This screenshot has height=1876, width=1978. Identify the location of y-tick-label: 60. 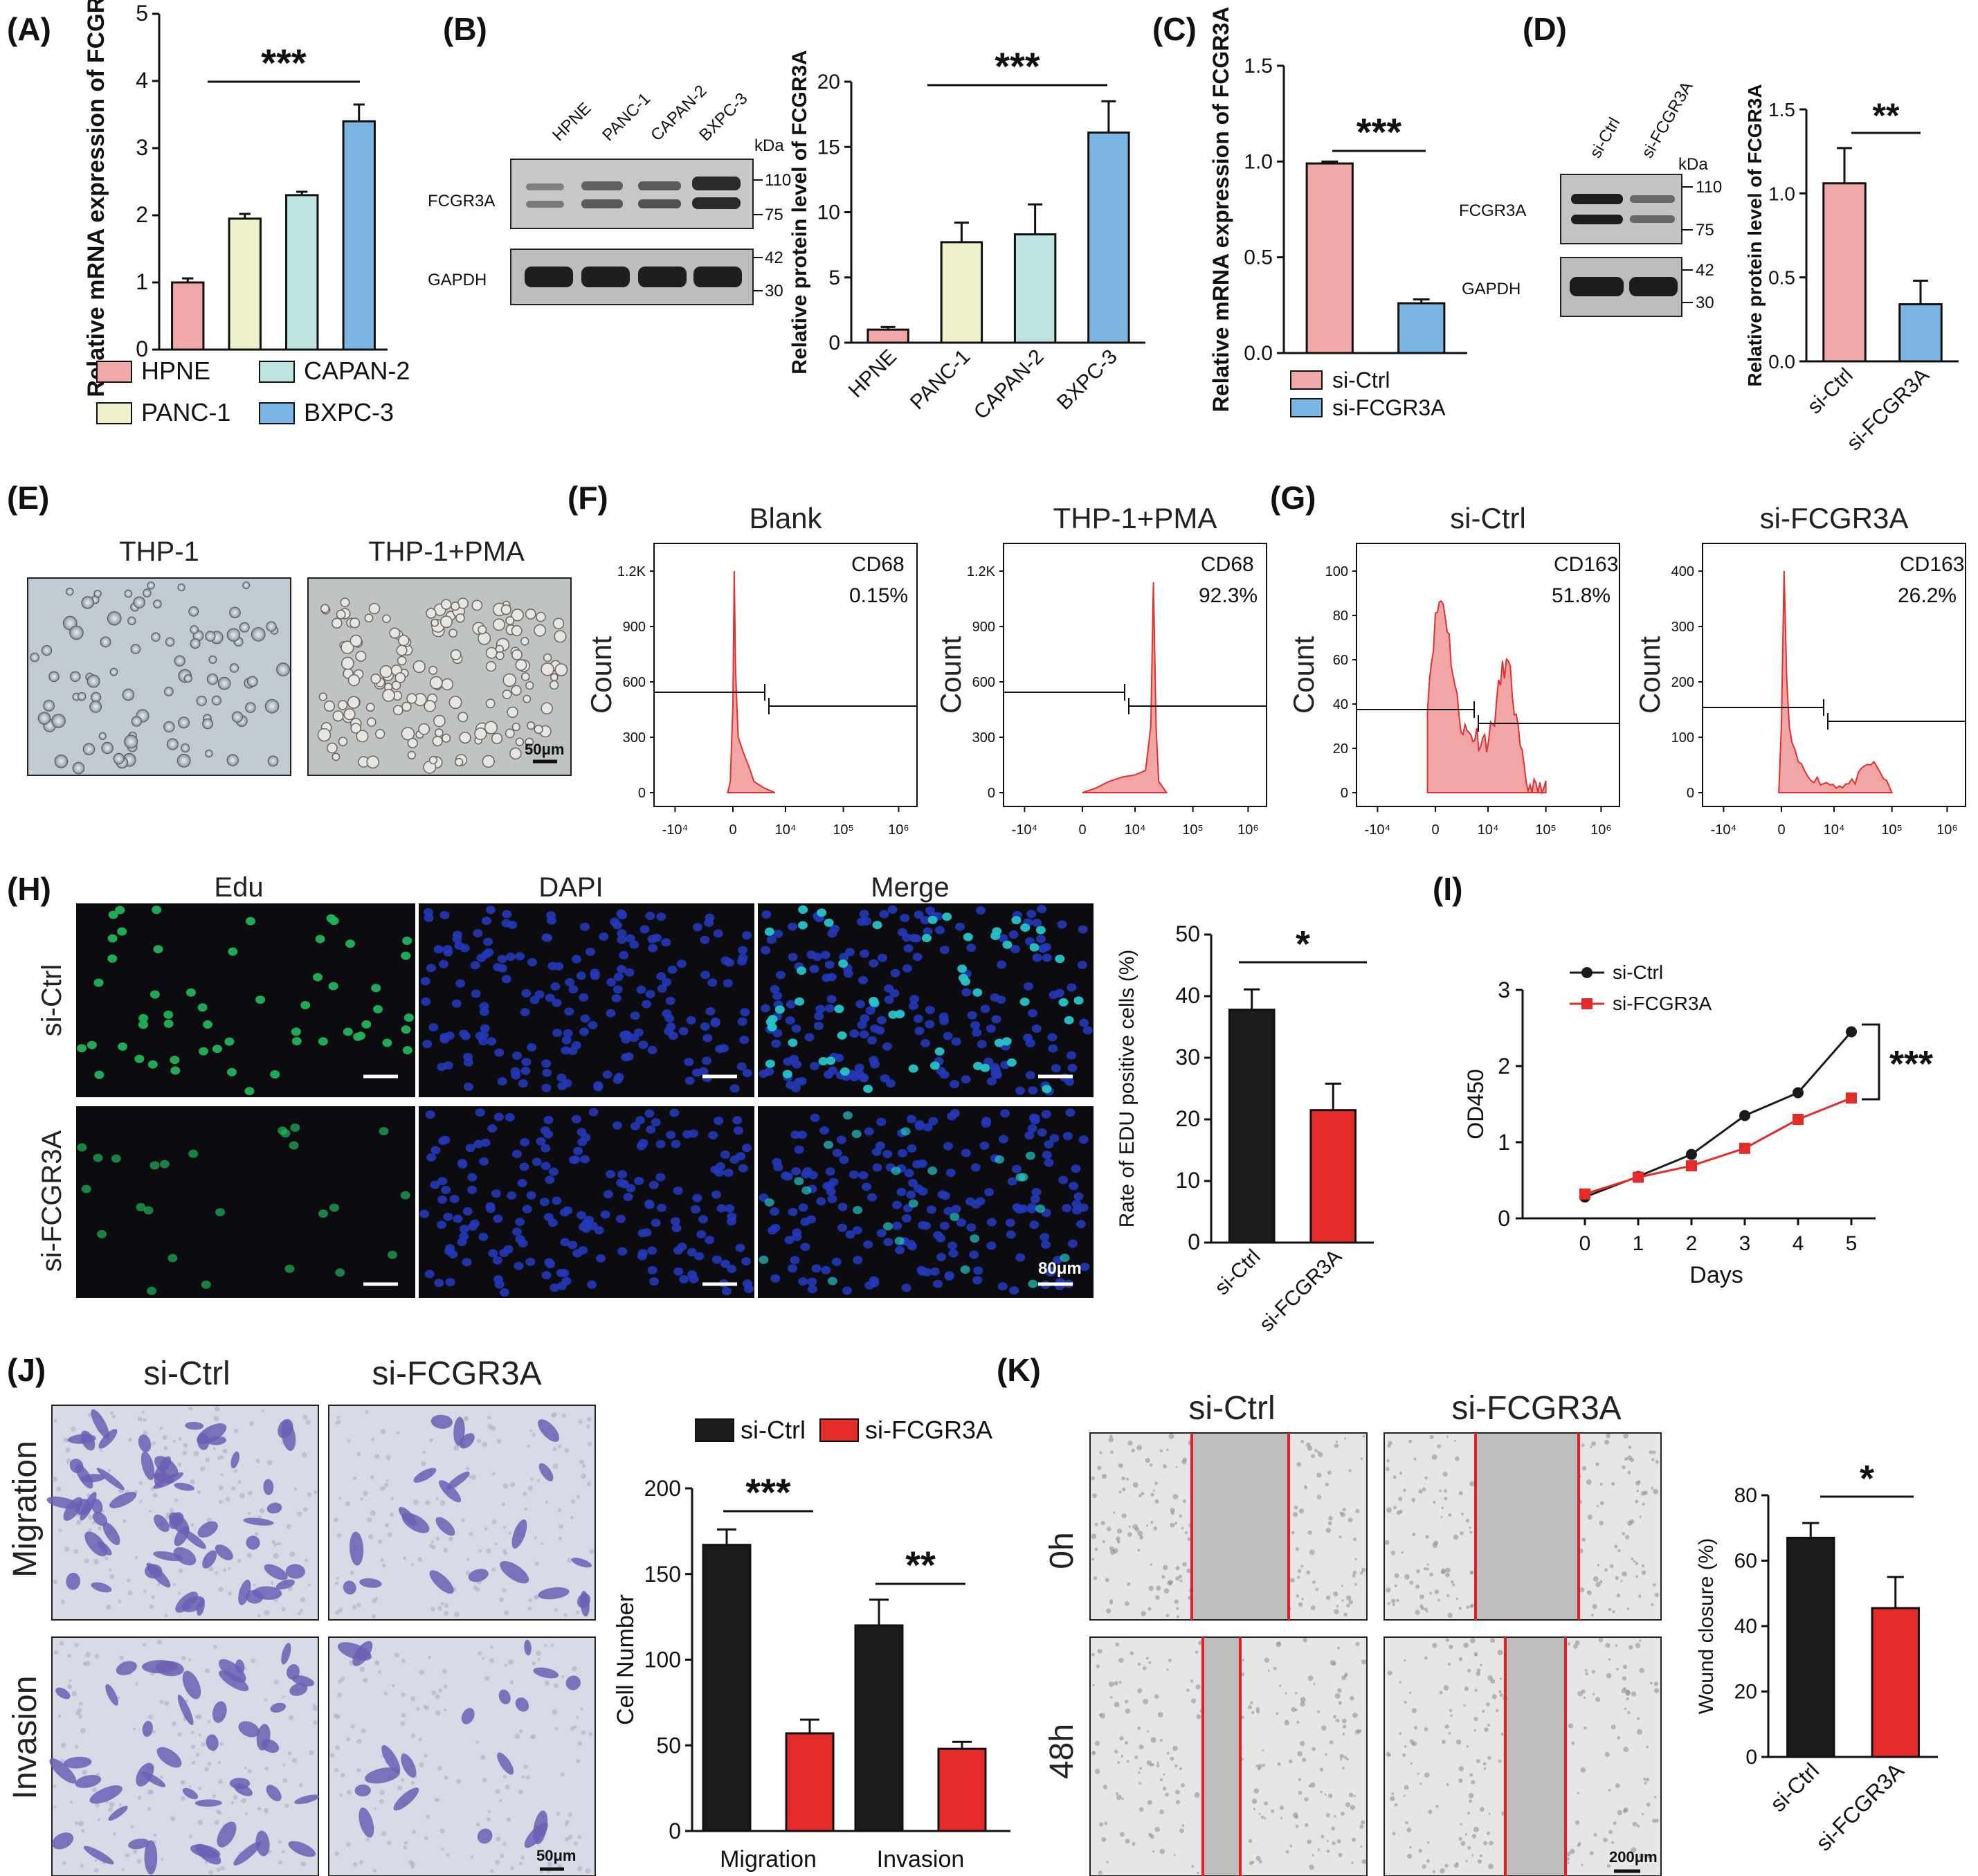
(1341, 660).